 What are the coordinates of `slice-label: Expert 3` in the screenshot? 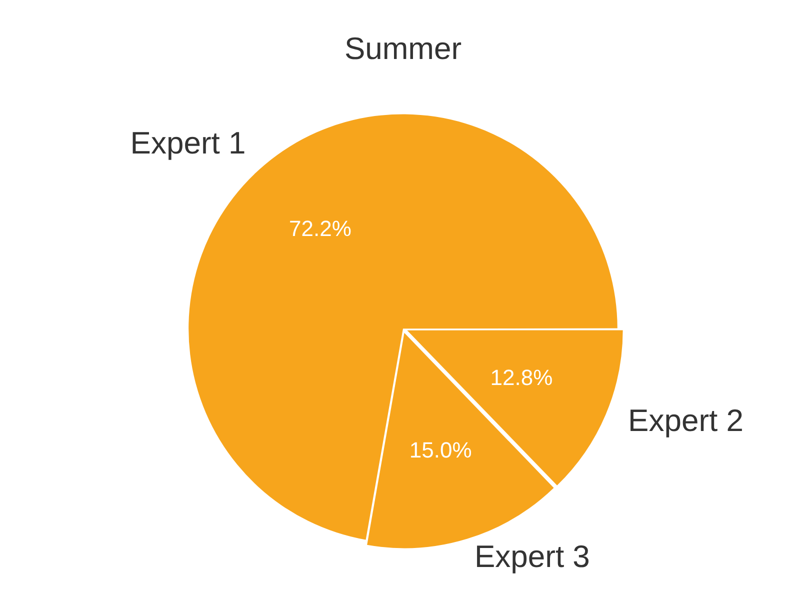 It's located at (532, 556).